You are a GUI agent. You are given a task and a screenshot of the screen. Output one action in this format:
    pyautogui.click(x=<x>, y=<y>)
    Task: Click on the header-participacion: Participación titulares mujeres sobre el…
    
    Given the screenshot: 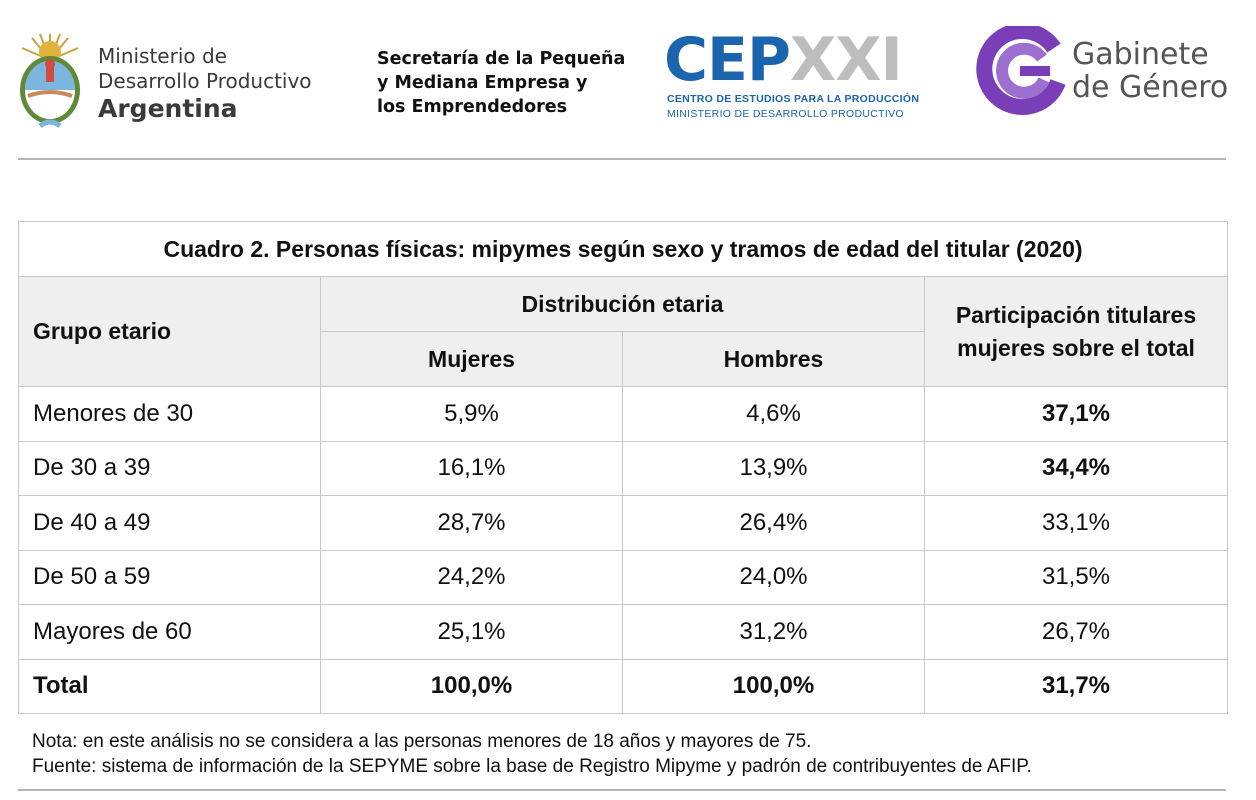 What is the action you would take?
    pyautogui.click(x=1076, y=331)
    